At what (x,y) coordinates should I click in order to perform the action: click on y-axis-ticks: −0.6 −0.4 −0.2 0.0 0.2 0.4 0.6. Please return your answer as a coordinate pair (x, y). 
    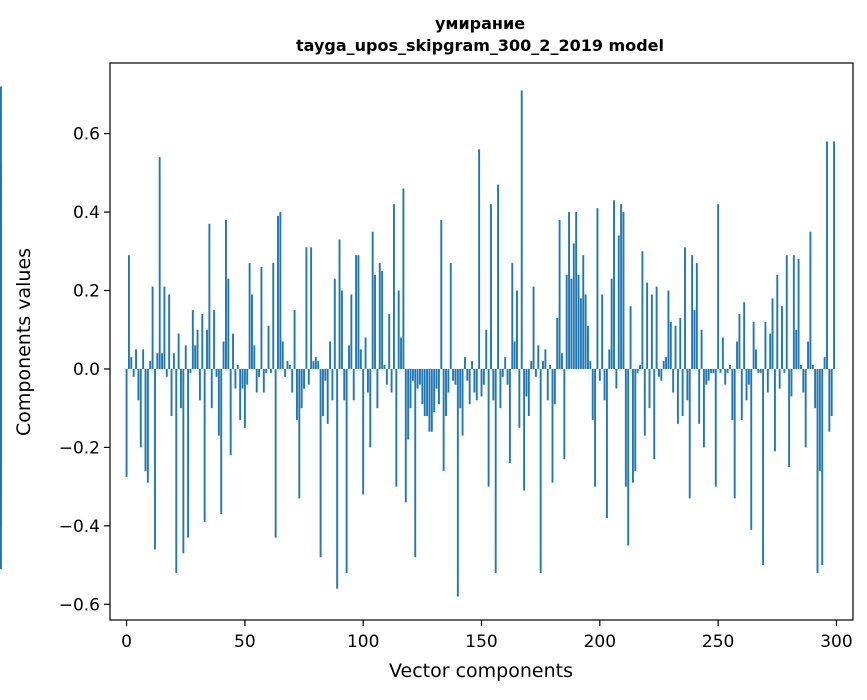
    Looking at the image, I should click on (84, 370).